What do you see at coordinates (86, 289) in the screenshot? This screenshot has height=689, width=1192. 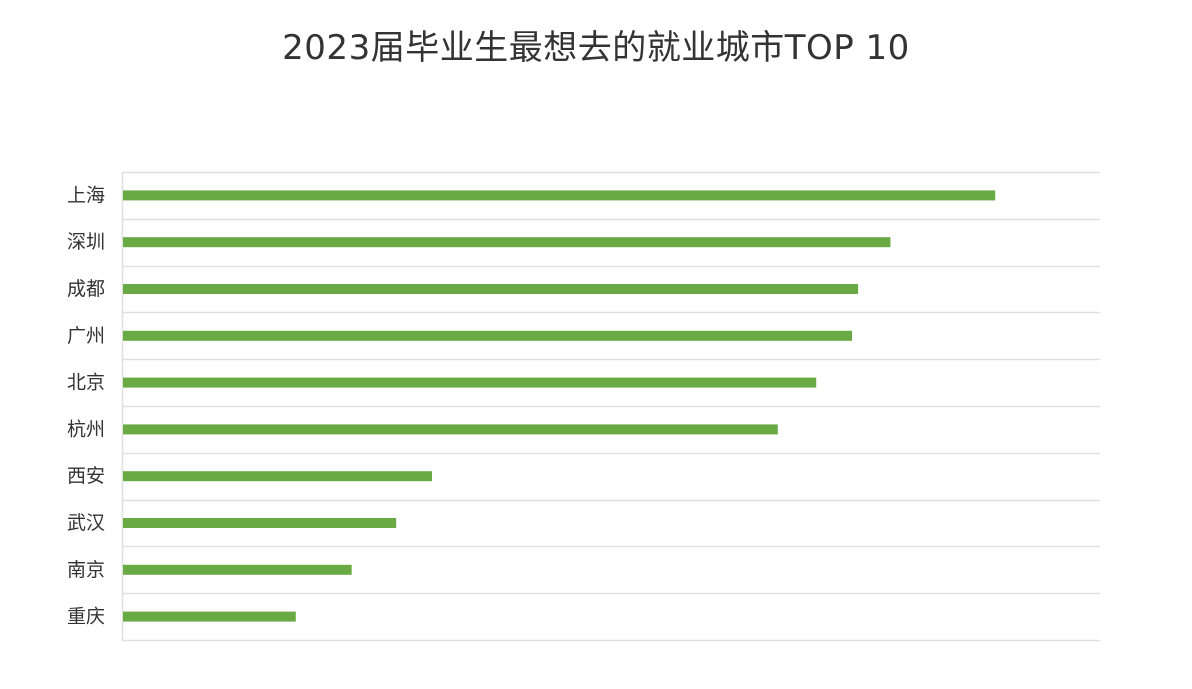 I see `category-label-2: 成都` at bounding box center [86, 289].